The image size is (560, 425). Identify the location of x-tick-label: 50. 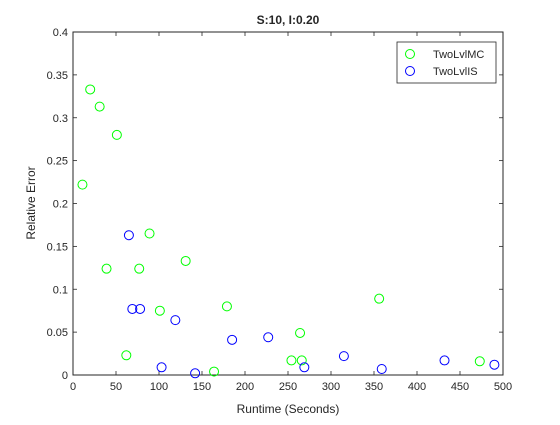
(116, 387).